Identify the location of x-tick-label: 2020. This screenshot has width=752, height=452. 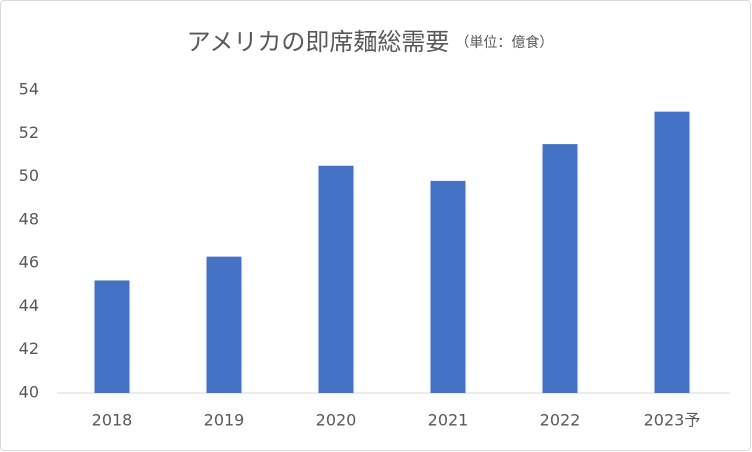
(336, 420).